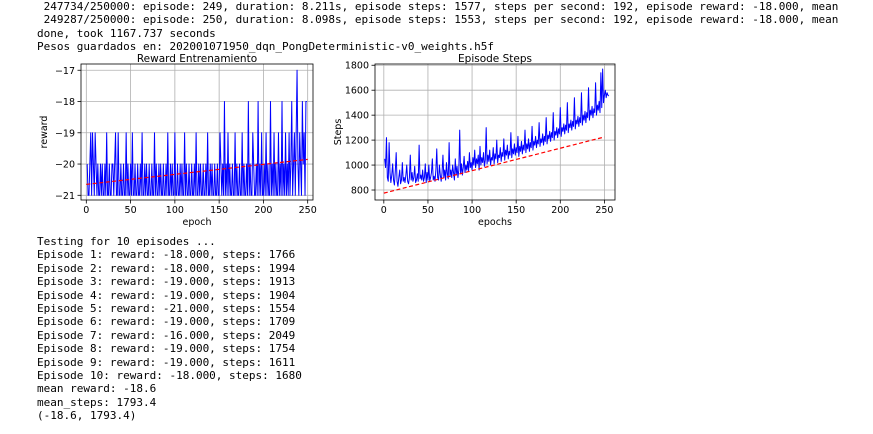  I want to click on x-axis-label: epoch, so click(197, 222).